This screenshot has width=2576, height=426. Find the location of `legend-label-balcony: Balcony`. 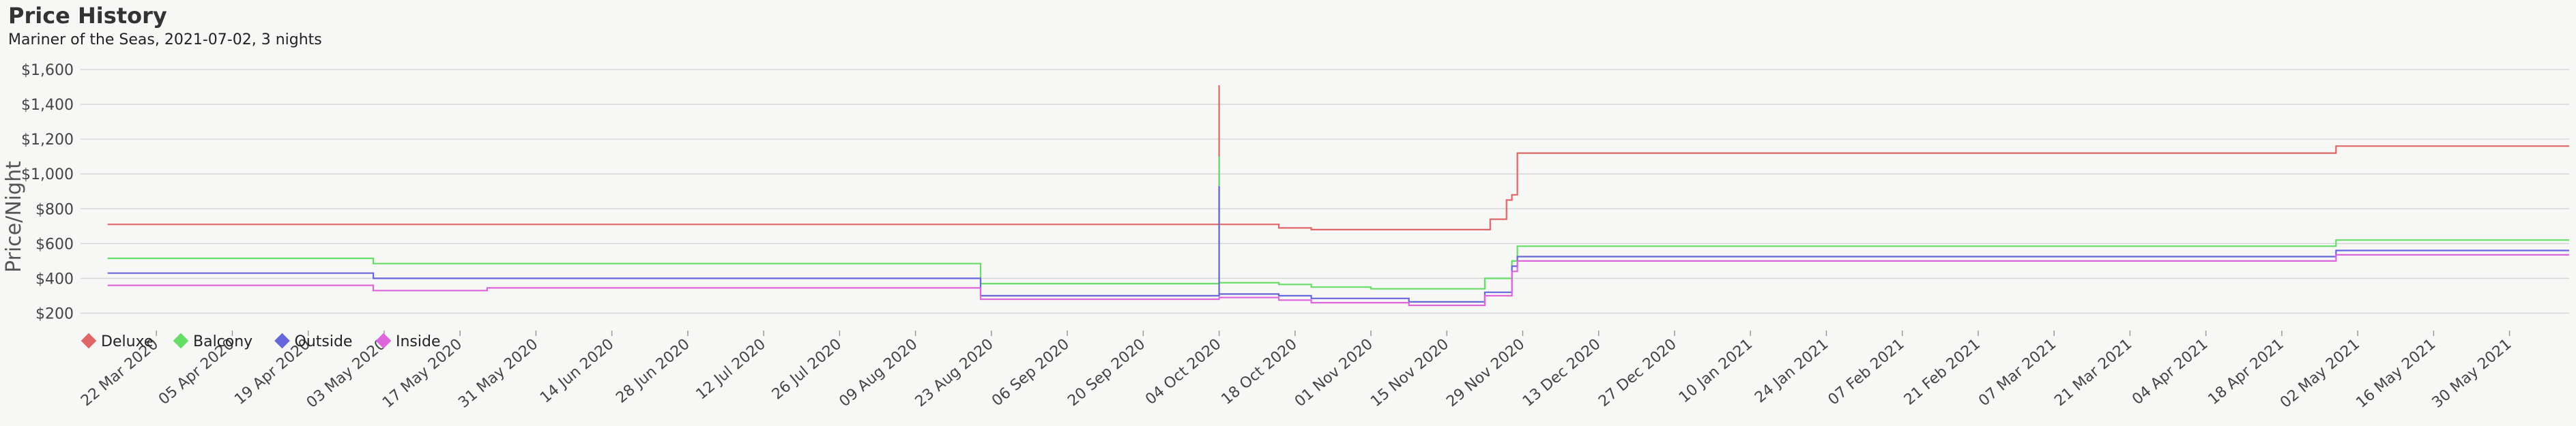

legend-label-balcony: Balcony is located at coordinates (222, 341).